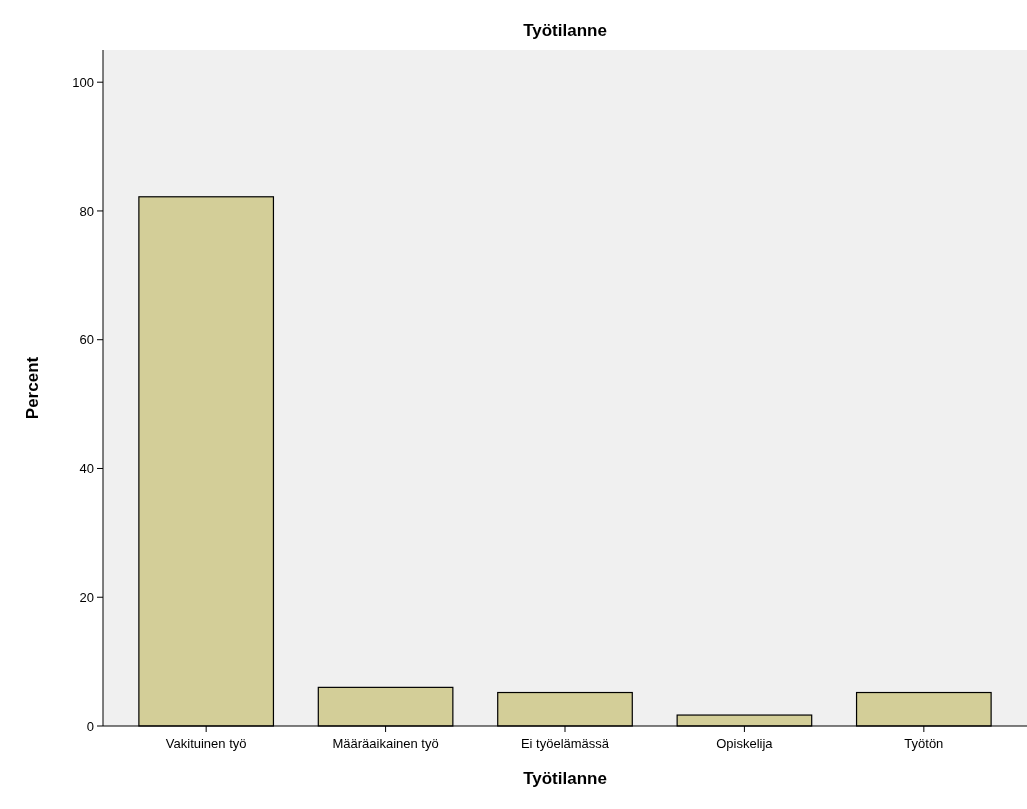 The width and height of the screenshot is (1027, 809). What do you see at coordinates (565, 778) in the screenshot?
I see `x-axis-title: Työtilanne` at bounding box center [565, 778].